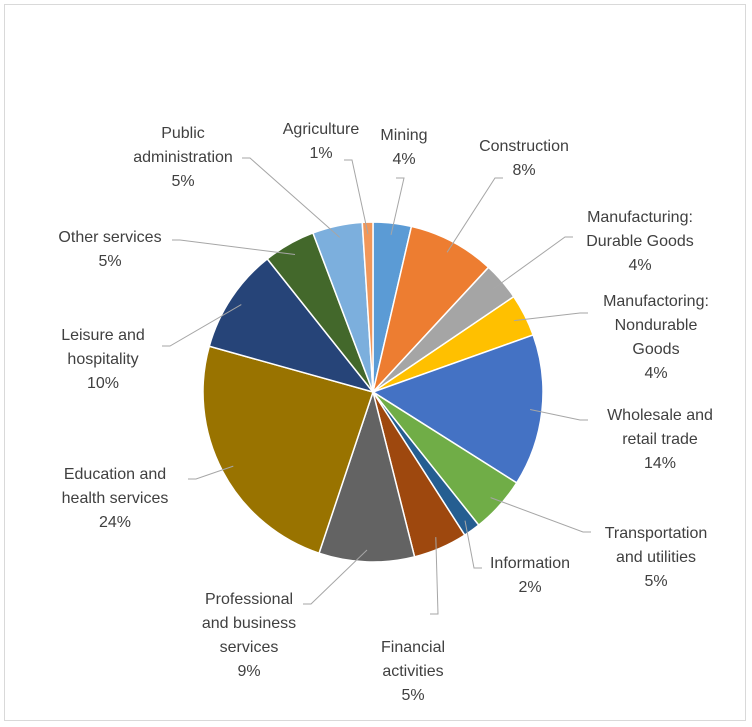 The height and width of the screenshot is (727, 752). What do you see at coordinates (473, 544) in the screenshot?
I see `leader-line-information` at bounding box center [473, 544].